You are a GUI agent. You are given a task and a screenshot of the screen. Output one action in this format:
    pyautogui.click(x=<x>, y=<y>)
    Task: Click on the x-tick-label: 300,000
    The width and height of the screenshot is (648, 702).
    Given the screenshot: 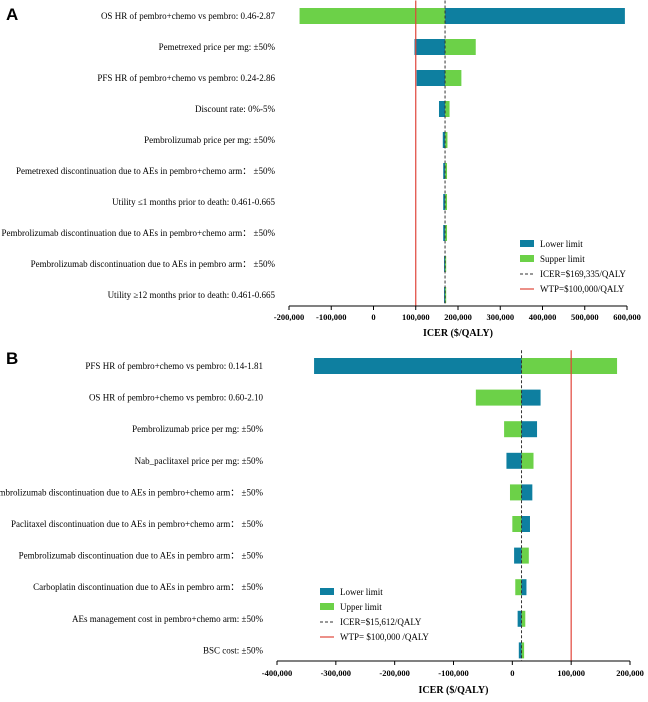 What is the action you would take?
    pyautogui.click(x=500, y=317)
    